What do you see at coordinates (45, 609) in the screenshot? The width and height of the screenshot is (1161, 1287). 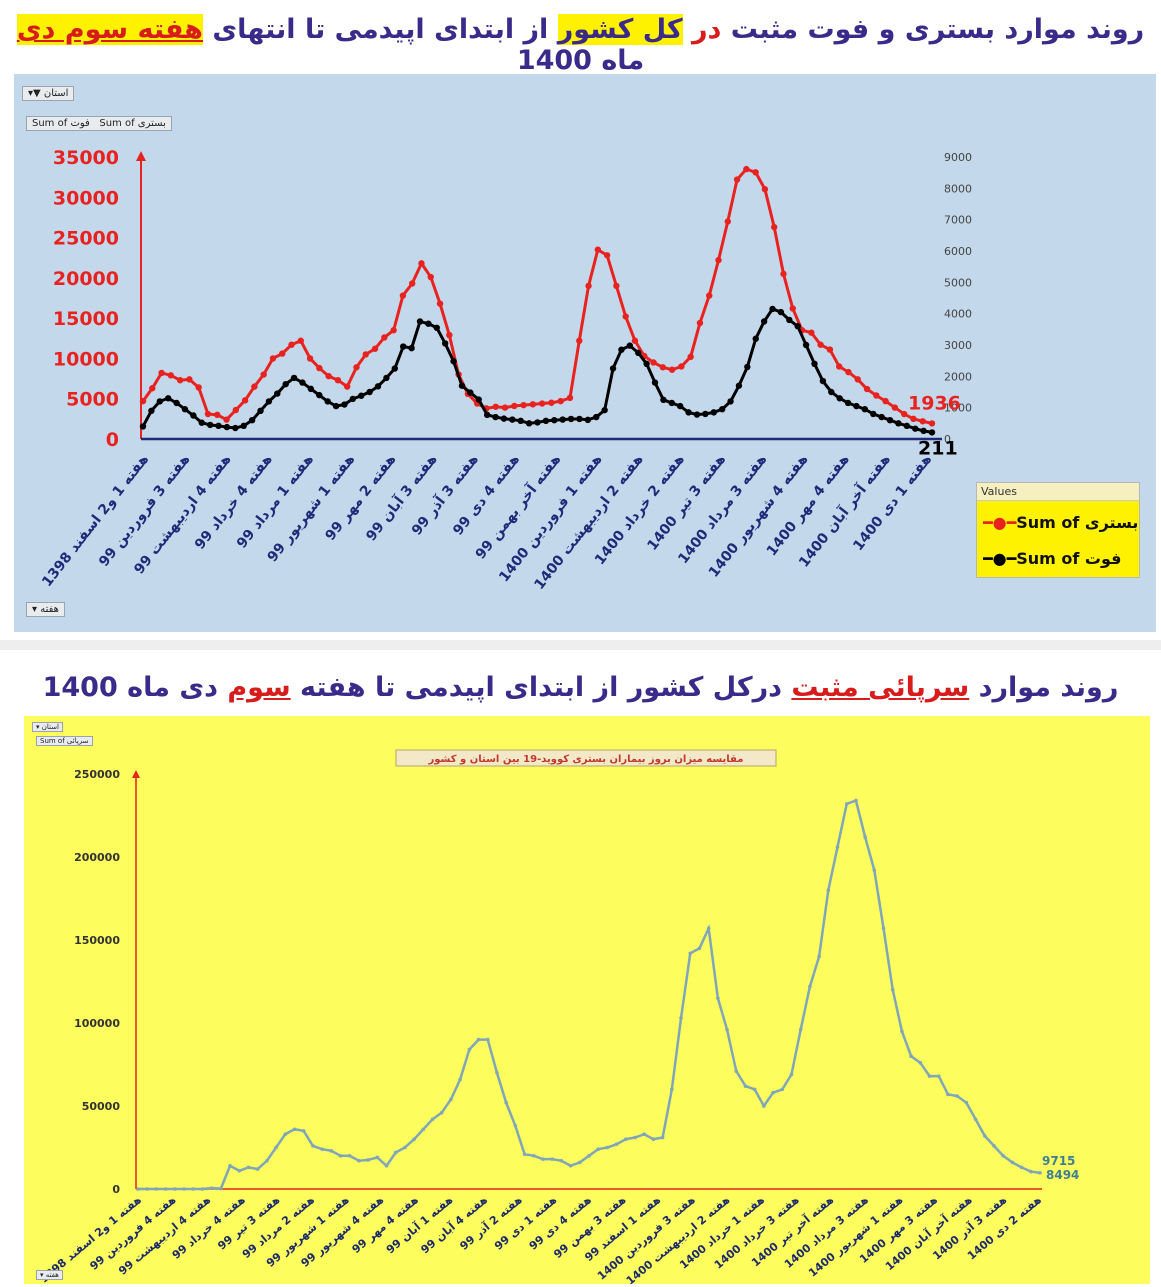 I see `week-axis-field-button: ▾ هفته` at bounding box center [45, 609].